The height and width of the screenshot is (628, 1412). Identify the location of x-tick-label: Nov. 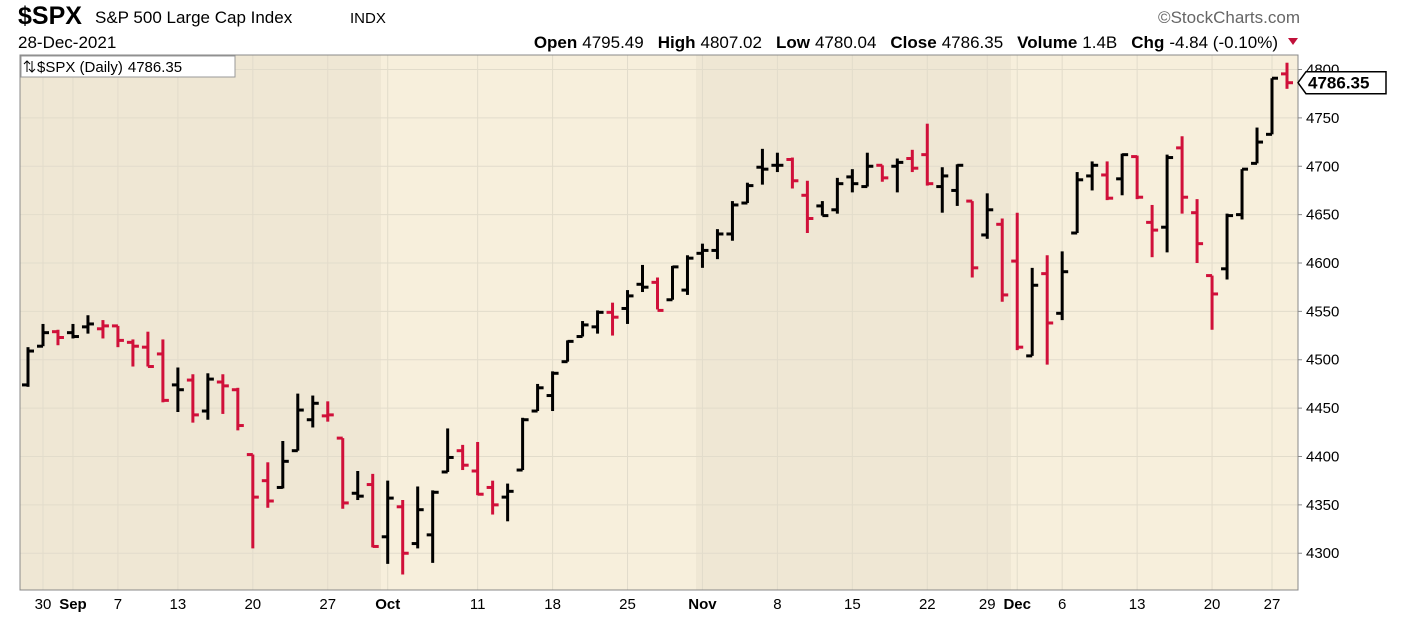
(702, 604).